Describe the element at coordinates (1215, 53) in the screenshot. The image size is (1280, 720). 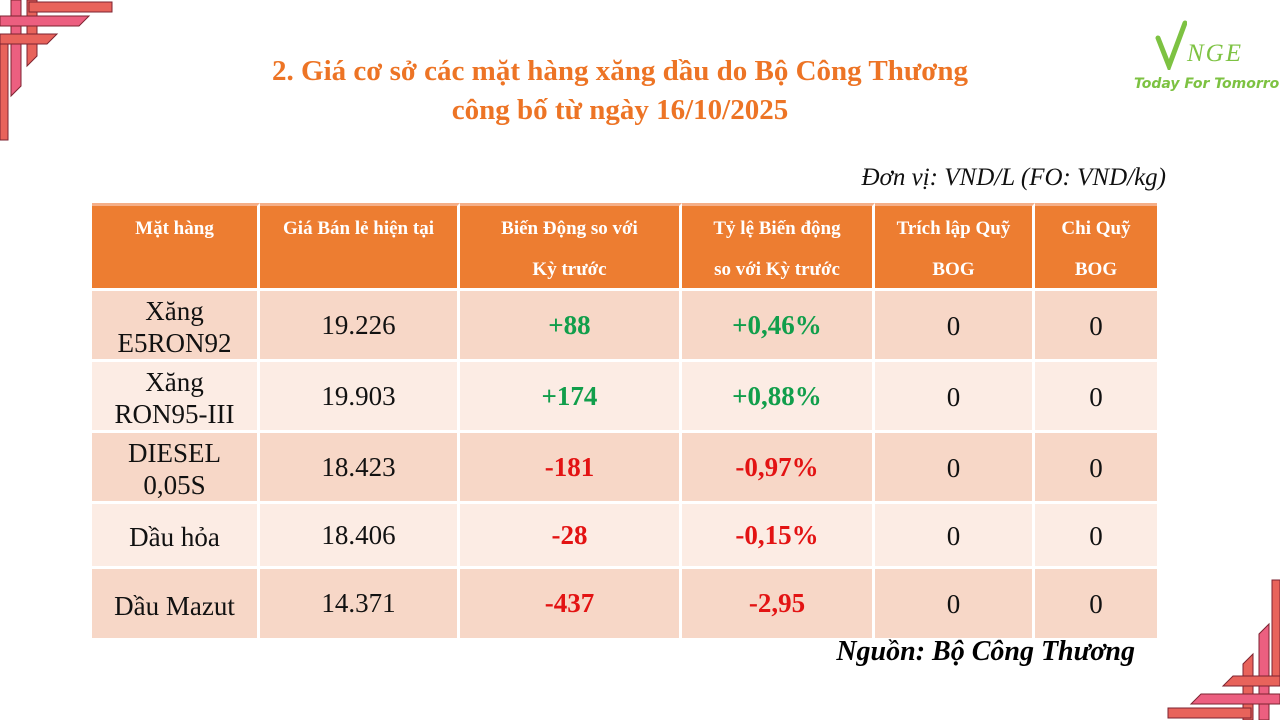
I see `brand-name: NGE` at that location.